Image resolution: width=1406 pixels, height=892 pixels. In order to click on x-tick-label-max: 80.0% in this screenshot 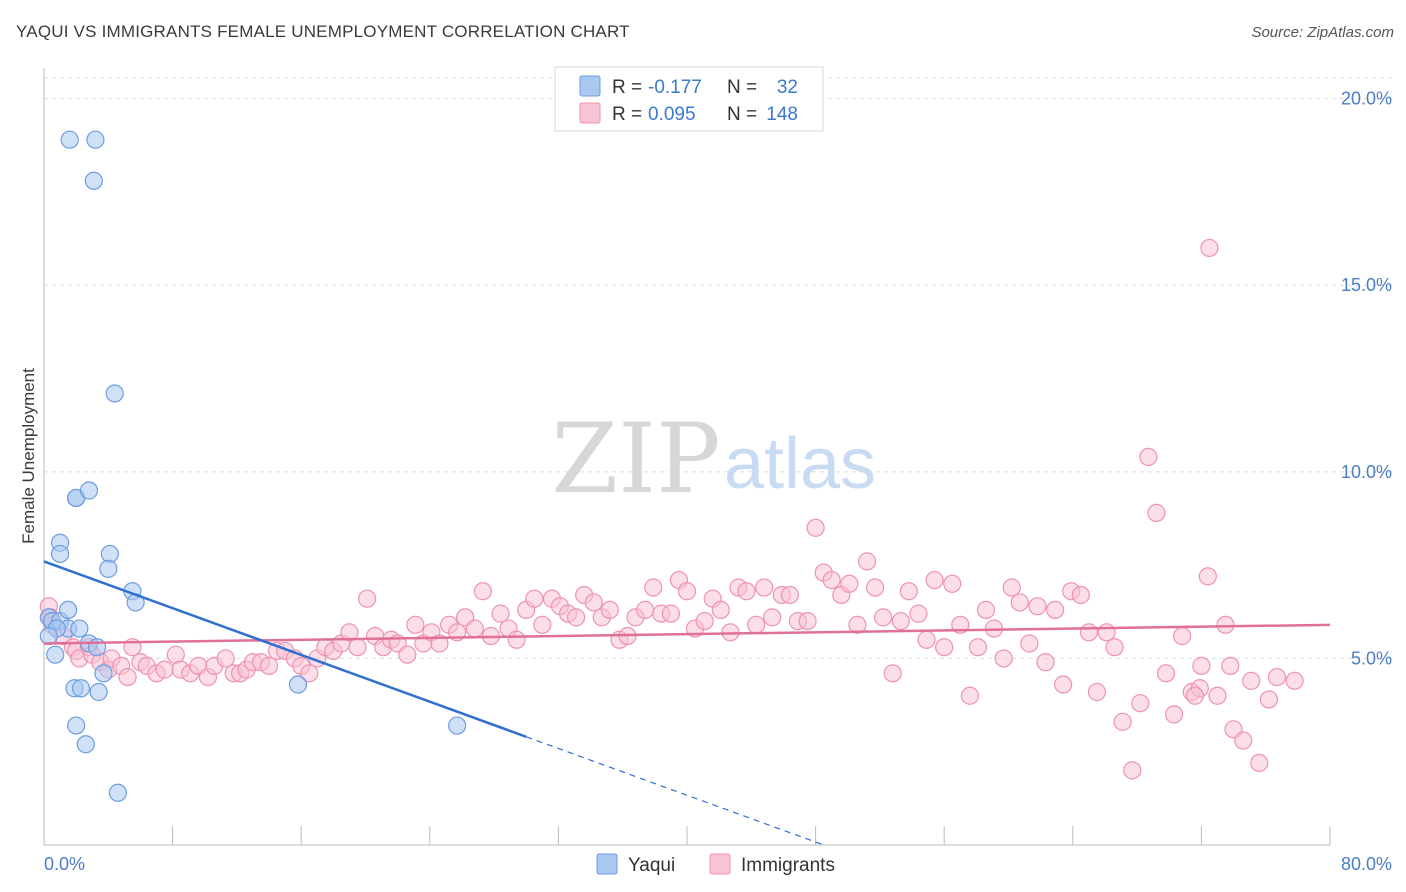, I will do `click(1366, 864)`.